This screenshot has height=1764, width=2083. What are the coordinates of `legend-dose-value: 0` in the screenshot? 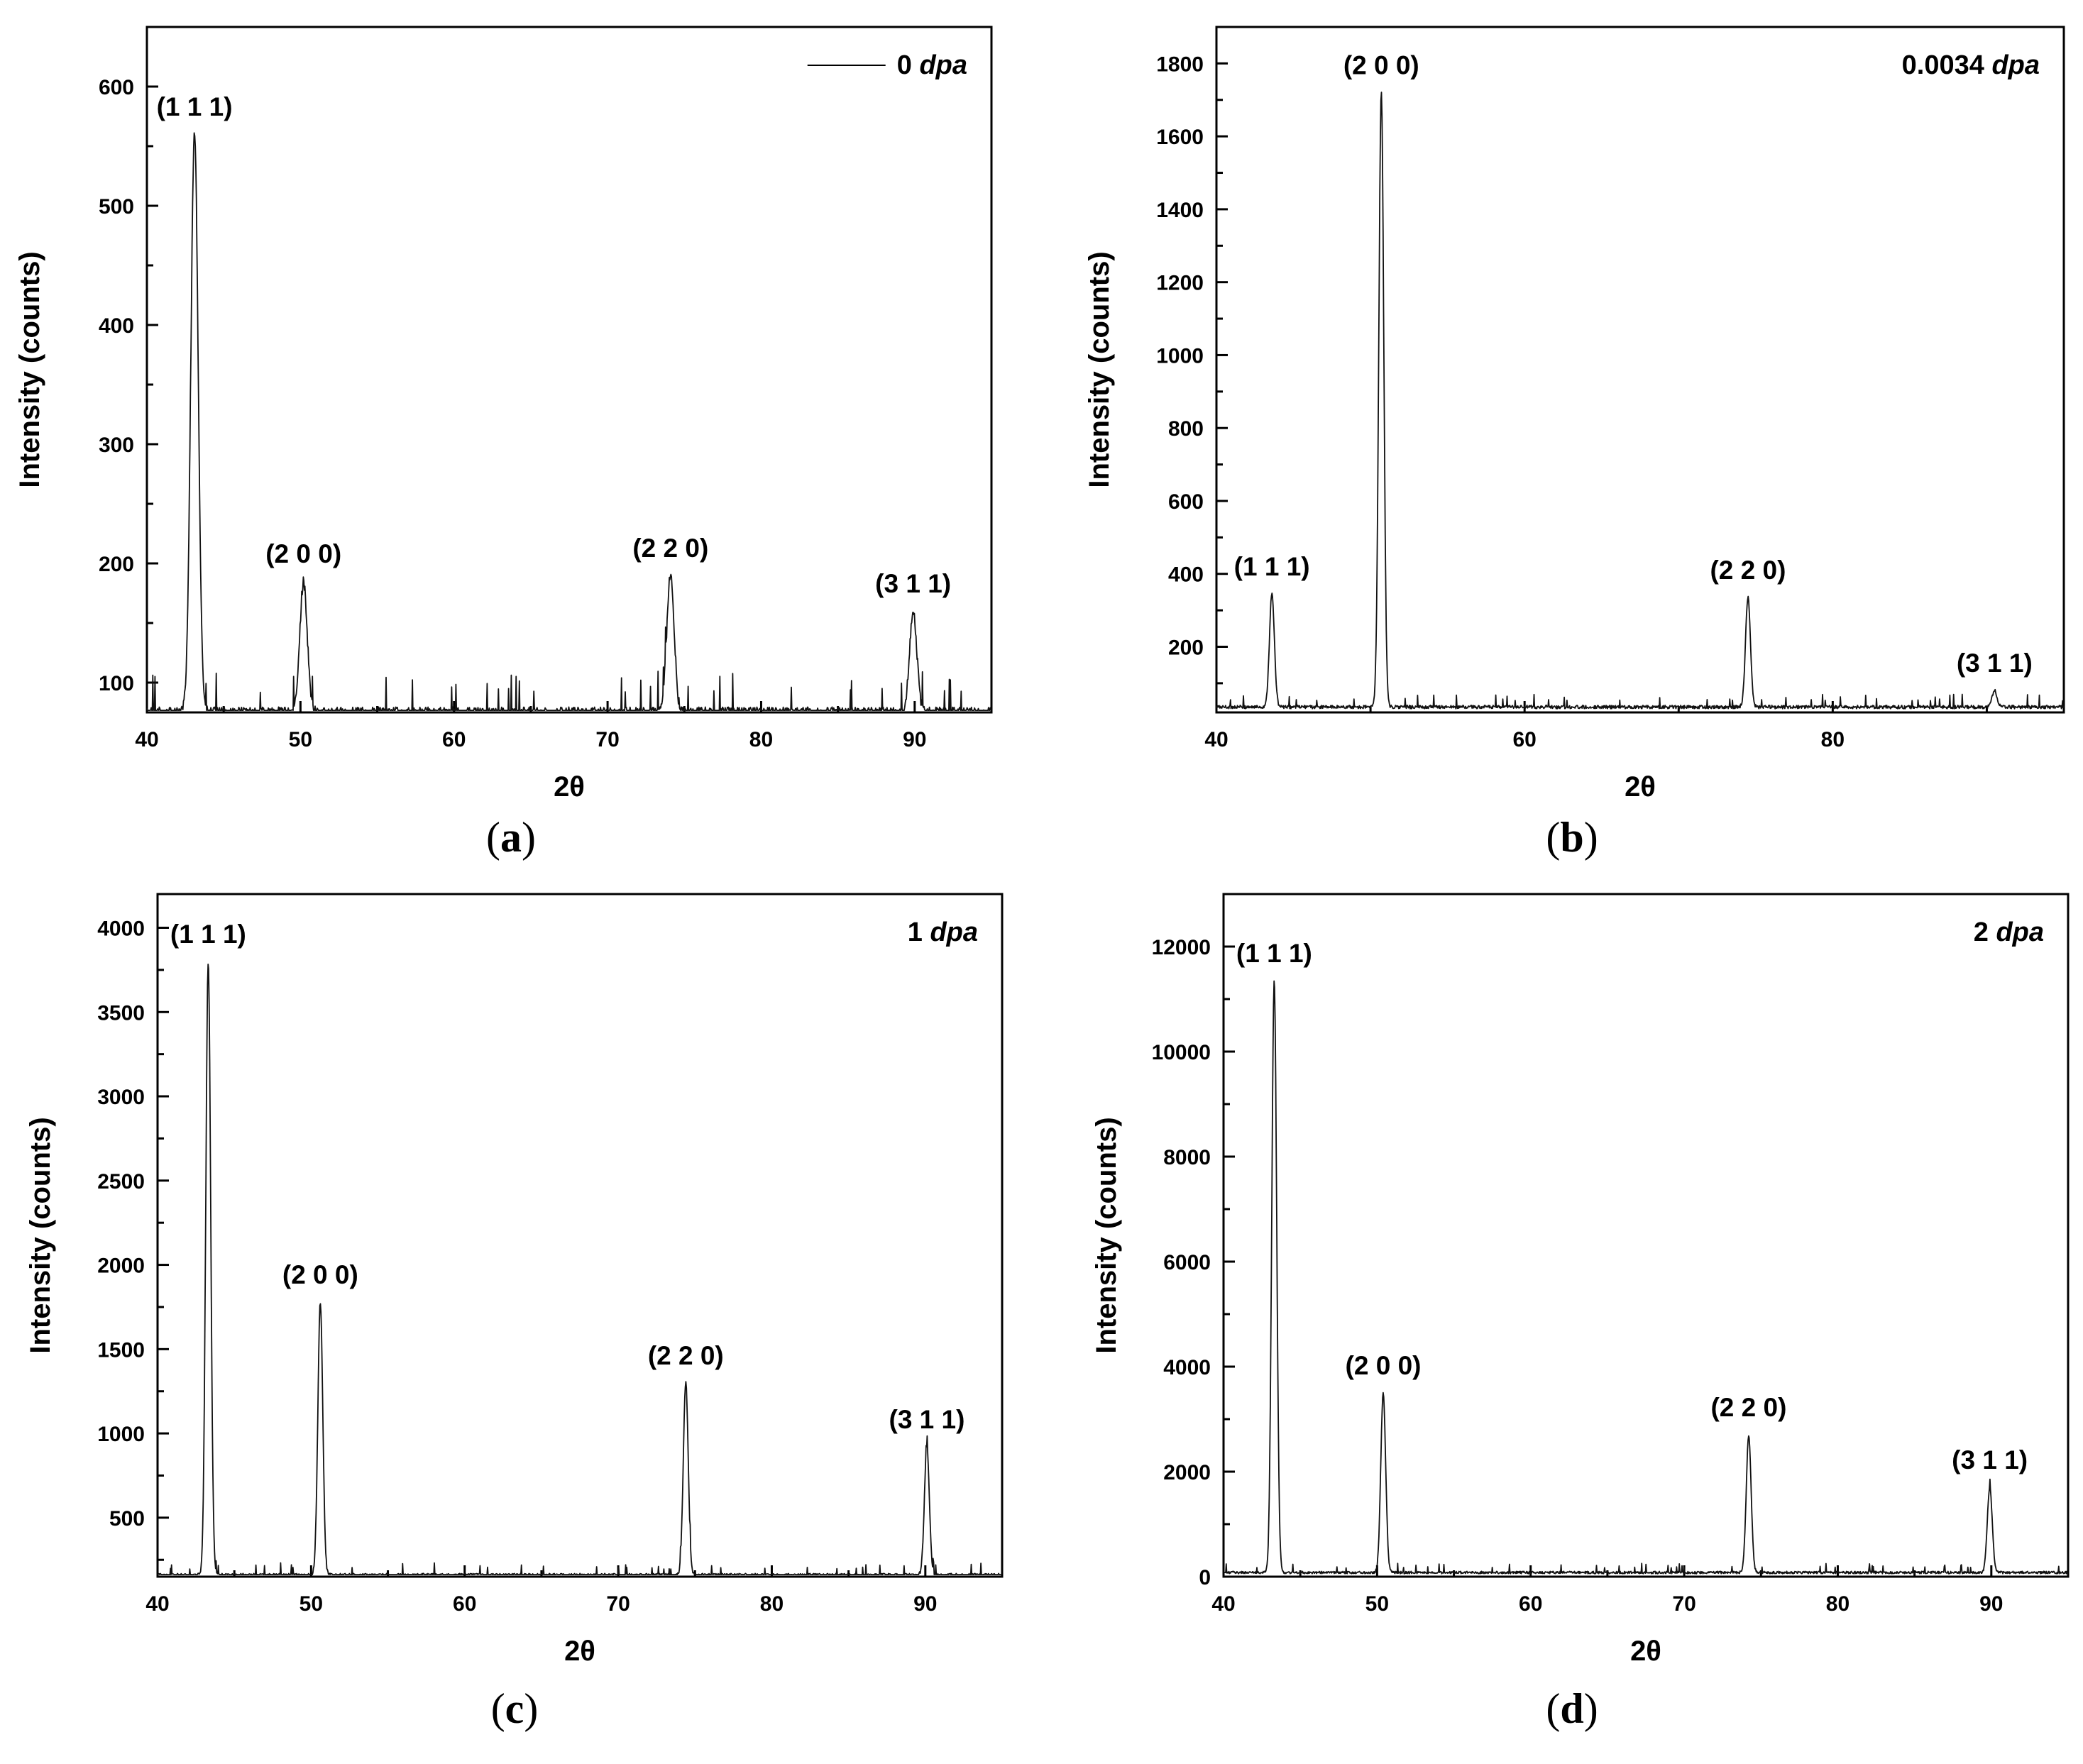 It's located at (908, 65).